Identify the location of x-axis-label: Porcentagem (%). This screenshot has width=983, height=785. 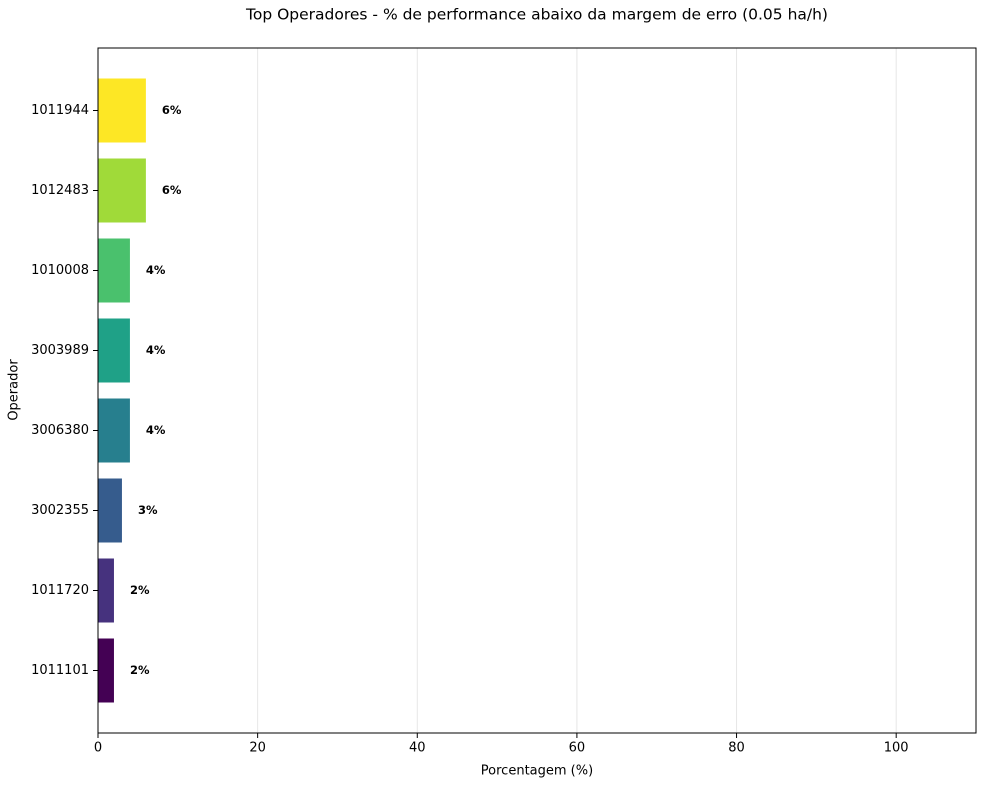
(537, 771).